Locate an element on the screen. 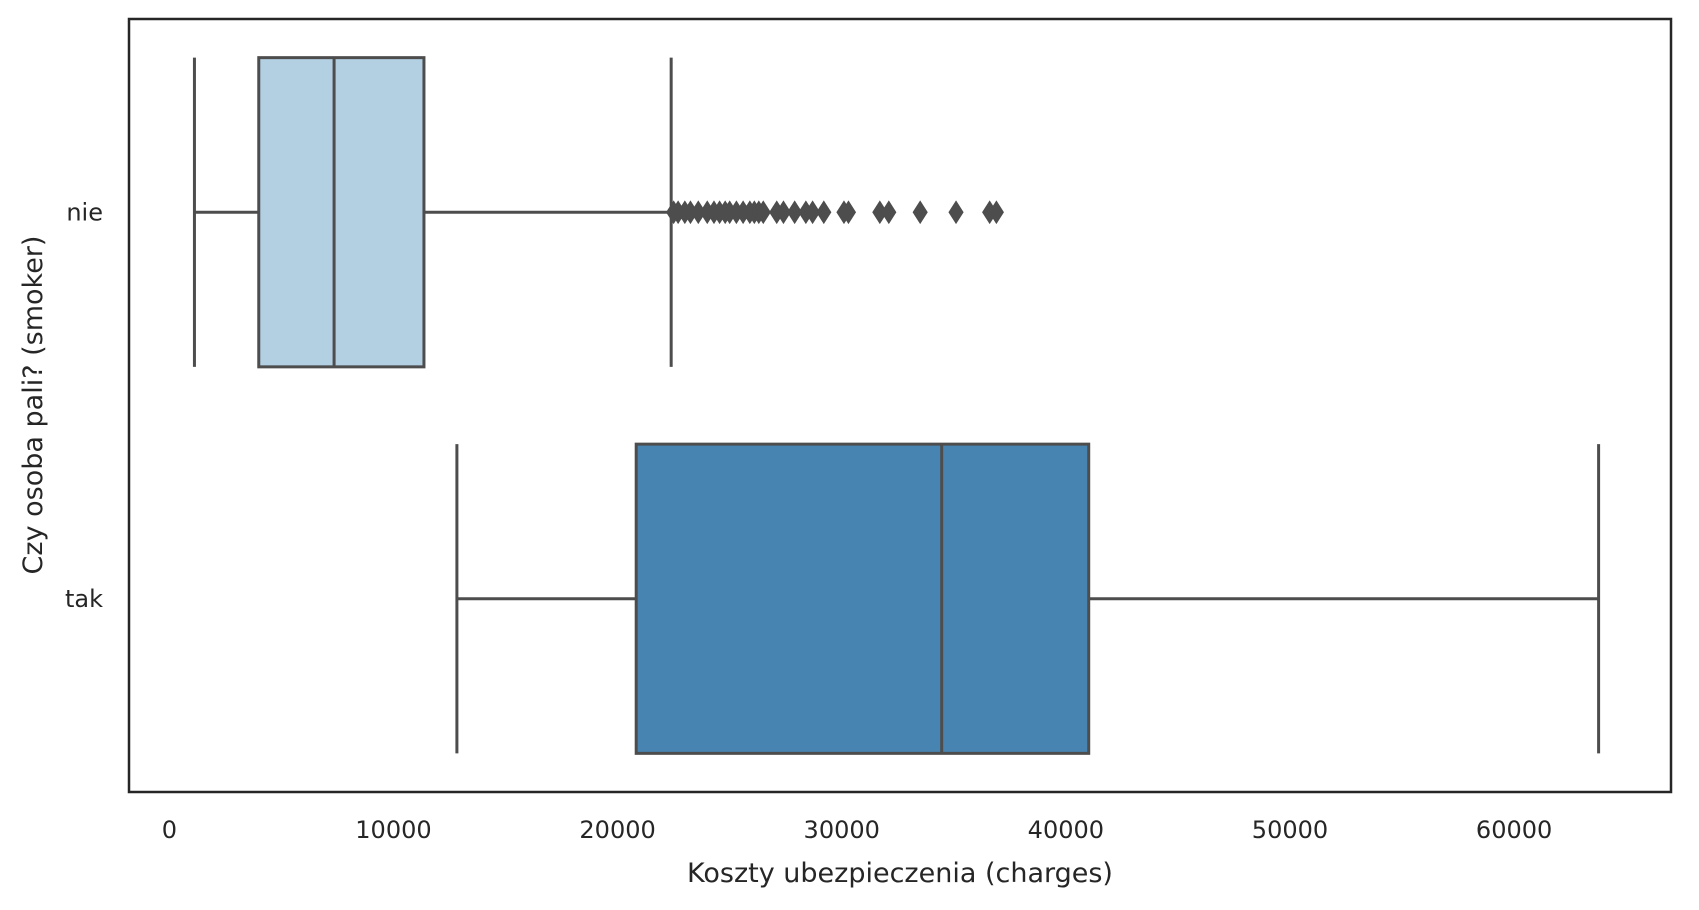 The width and height of the screenshot is (1699, 910). x-axis-label: Koszty ubezpieczenia (charges) is located at coordinates (900, 873).